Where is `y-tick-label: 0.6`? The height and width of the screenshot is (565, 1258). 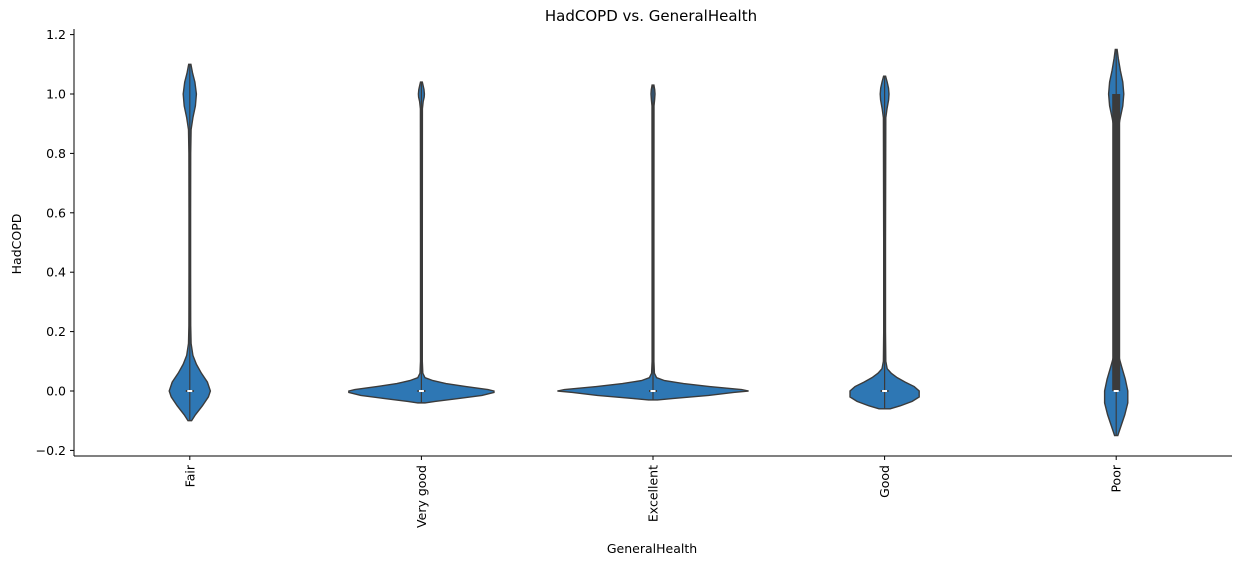 y-tick-label: 0.6 is located at coordinates (56, 212).